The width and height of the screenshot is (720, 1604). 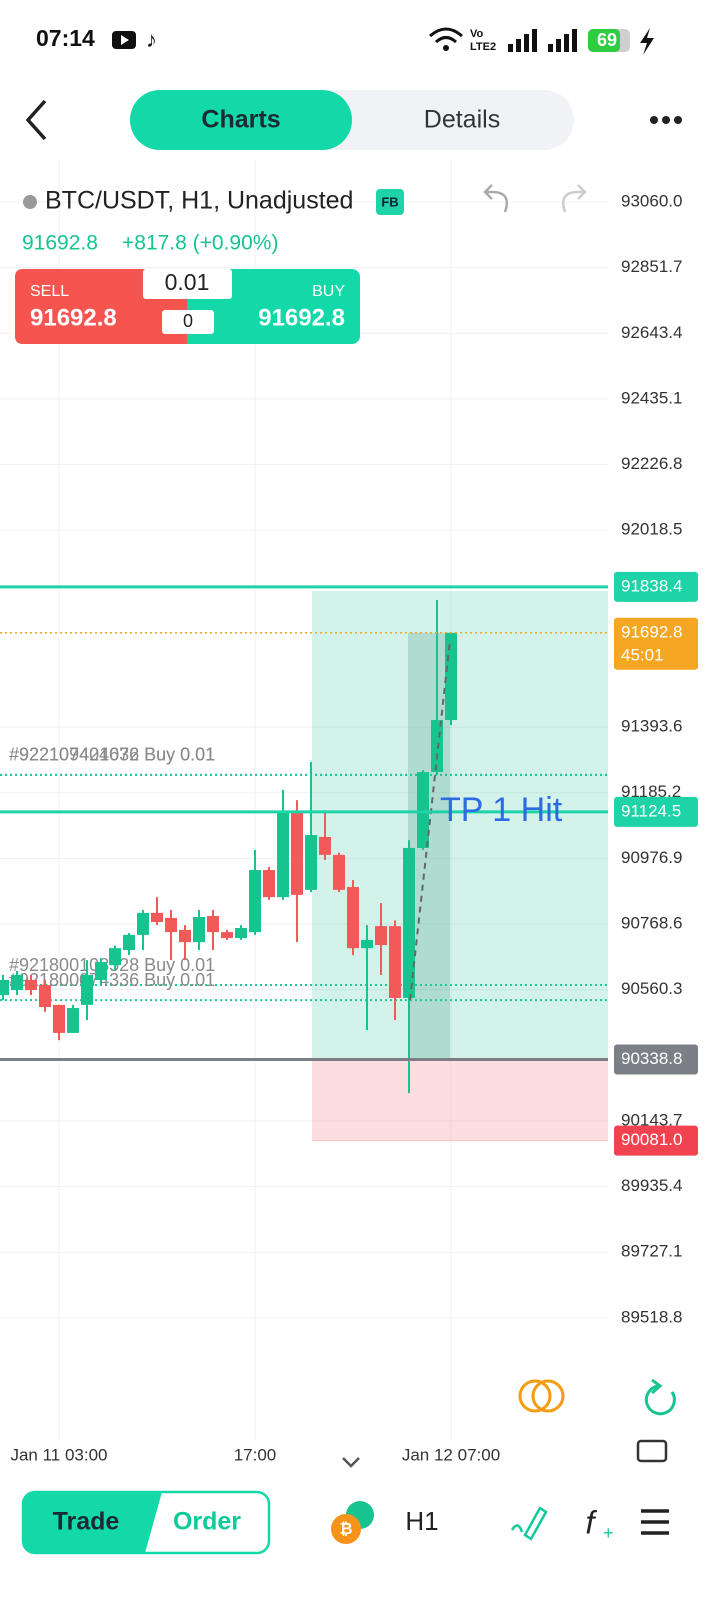 I want to click on trade-tab: Trade, so click(x=86, y=1522).